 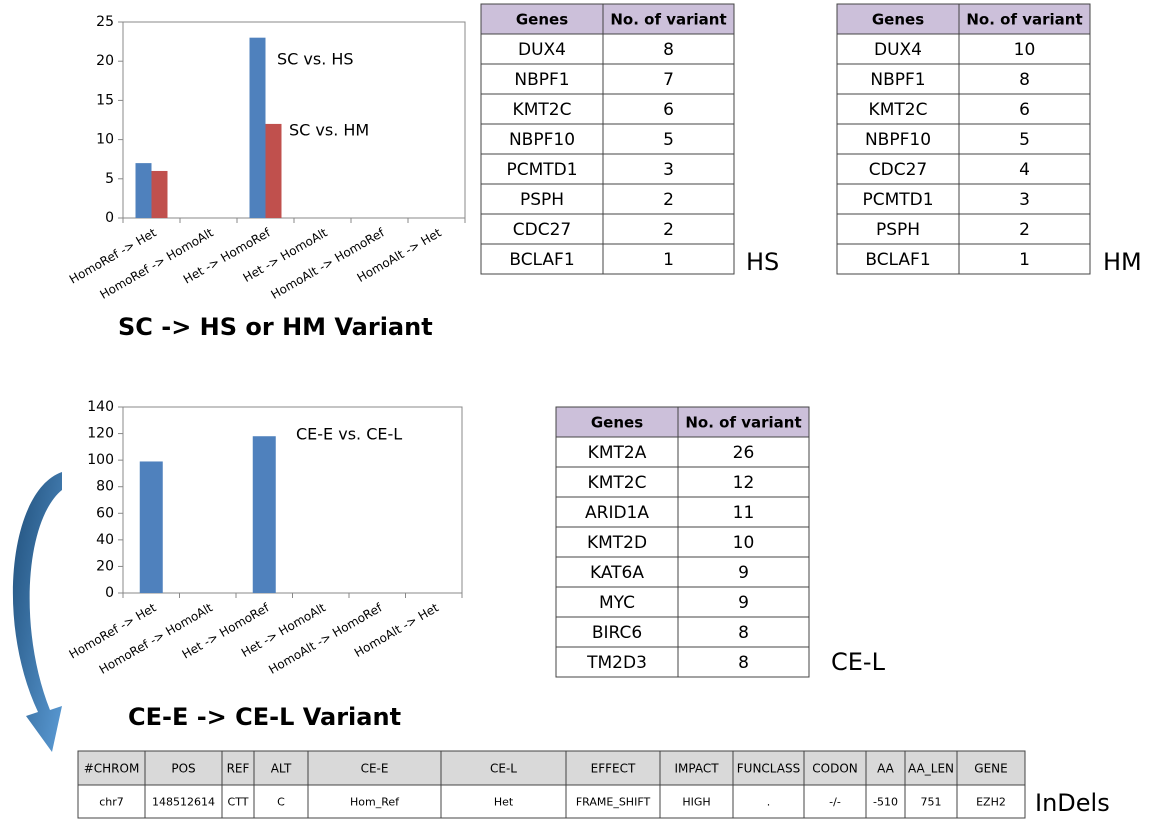 I want to click on cell-text: 7, so click(x=668, y=80).